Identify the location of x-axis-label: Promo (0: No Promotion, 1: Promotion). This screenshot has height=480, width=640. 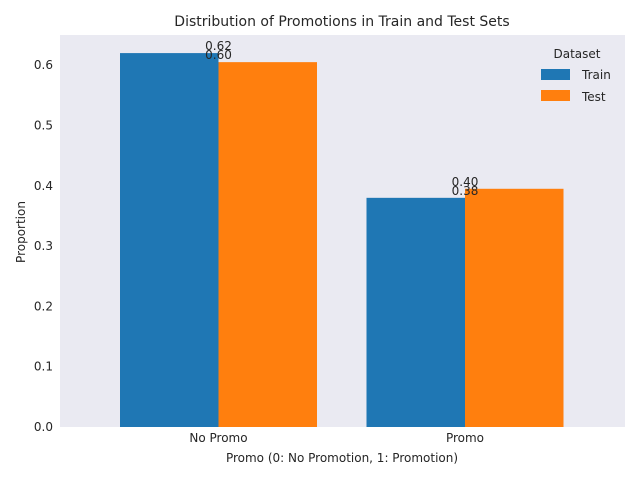
(342, 458).